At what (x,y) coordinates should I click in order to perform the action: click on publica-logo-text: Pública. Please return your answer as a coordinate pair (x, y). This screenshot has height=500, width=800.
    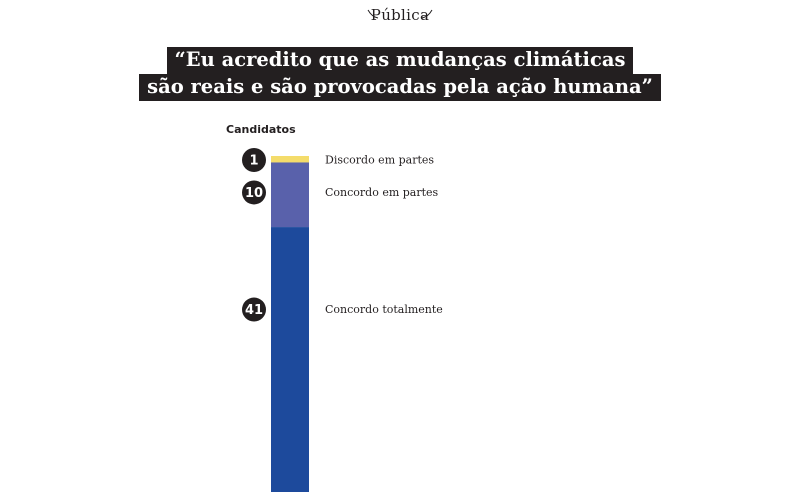
    Looking at the image, I should click on (400, 15).